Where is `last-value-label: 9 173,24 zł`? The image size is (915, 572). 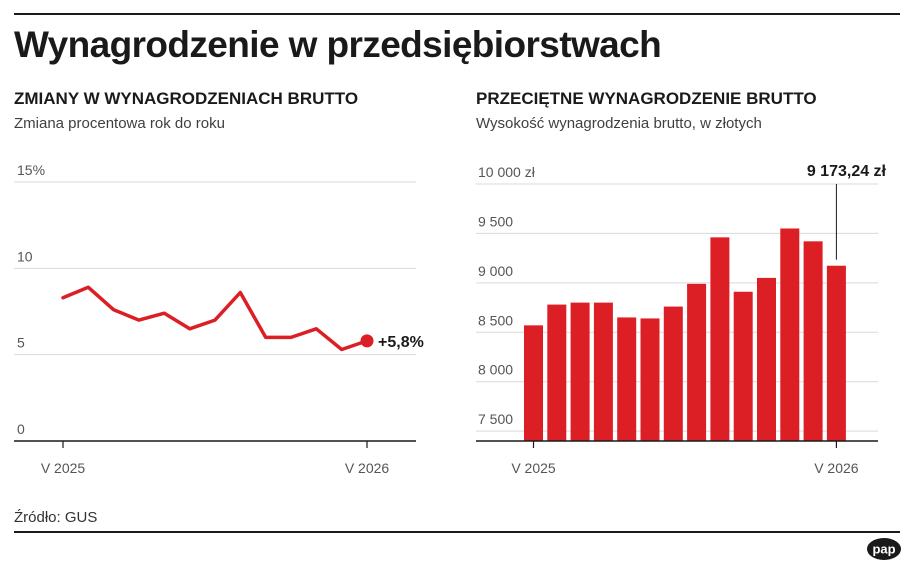
last-value-label: 9 173,24 zł is located at coordinates (847, 171).